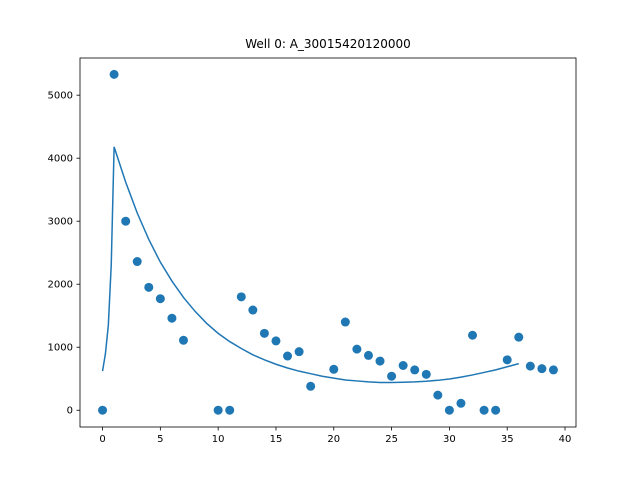 This screenshot has width=640, height=480. What do you see at coordinates (507, 439) in the screenshot?
I see `x-tick-label: 35` at bounding box center [507, 439].